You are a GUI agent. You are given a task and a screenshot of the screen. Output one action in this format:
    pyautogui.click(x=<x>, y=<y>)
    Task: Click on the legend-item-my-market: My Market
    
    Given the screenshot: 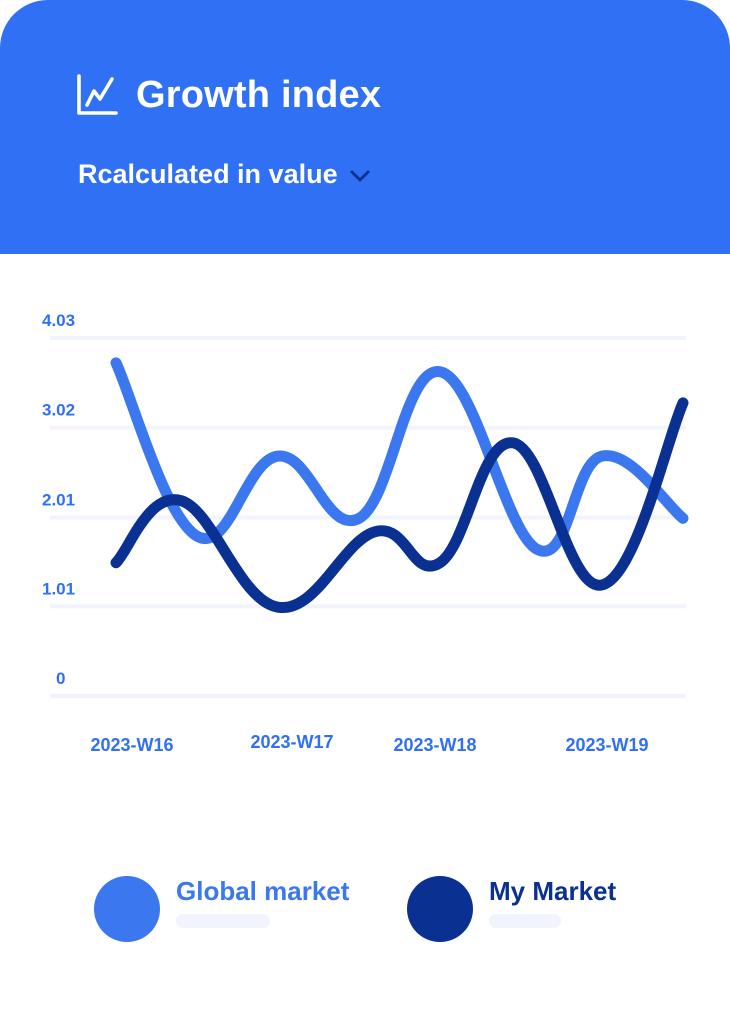 What is the action you would take?
    pyautogui.click(x=511, y=909)
    